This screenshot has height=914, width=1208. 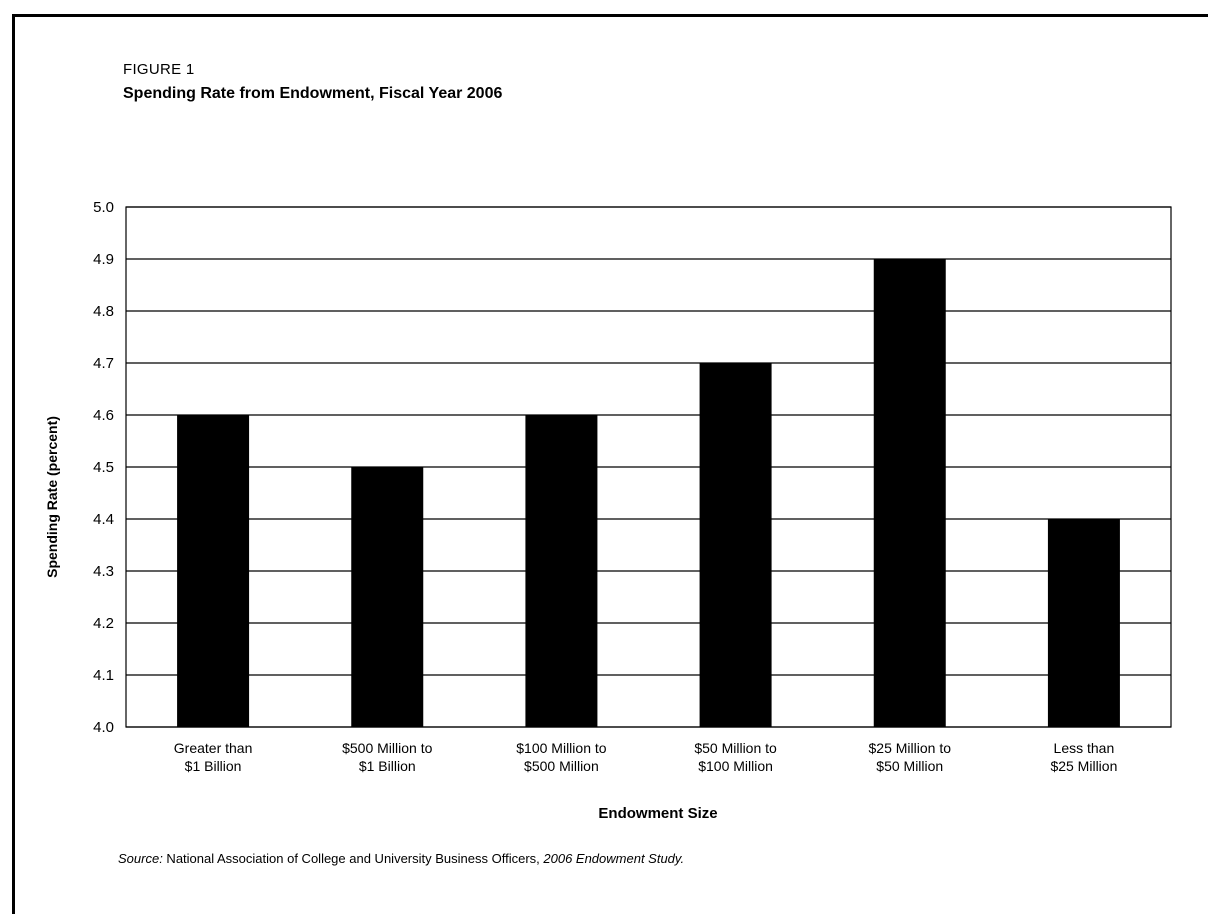 What do you see at coordinates (387, 757) in the screenshot?
I see `x-tick-label: $500 Million to $1 Billion` at bounding box center [387, 757].